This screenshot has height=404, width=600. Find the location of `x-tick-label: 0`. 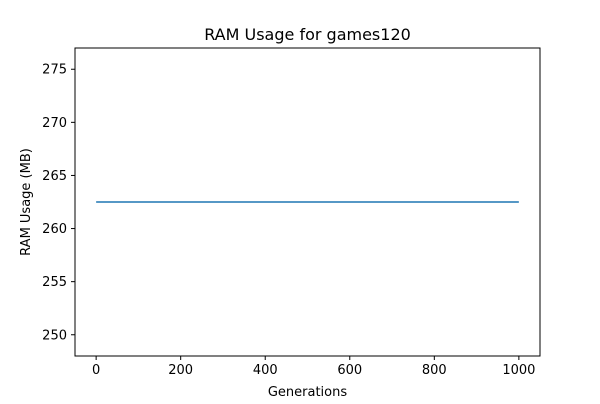

x-tick-label: 0 is located at coordinates (96, 370).